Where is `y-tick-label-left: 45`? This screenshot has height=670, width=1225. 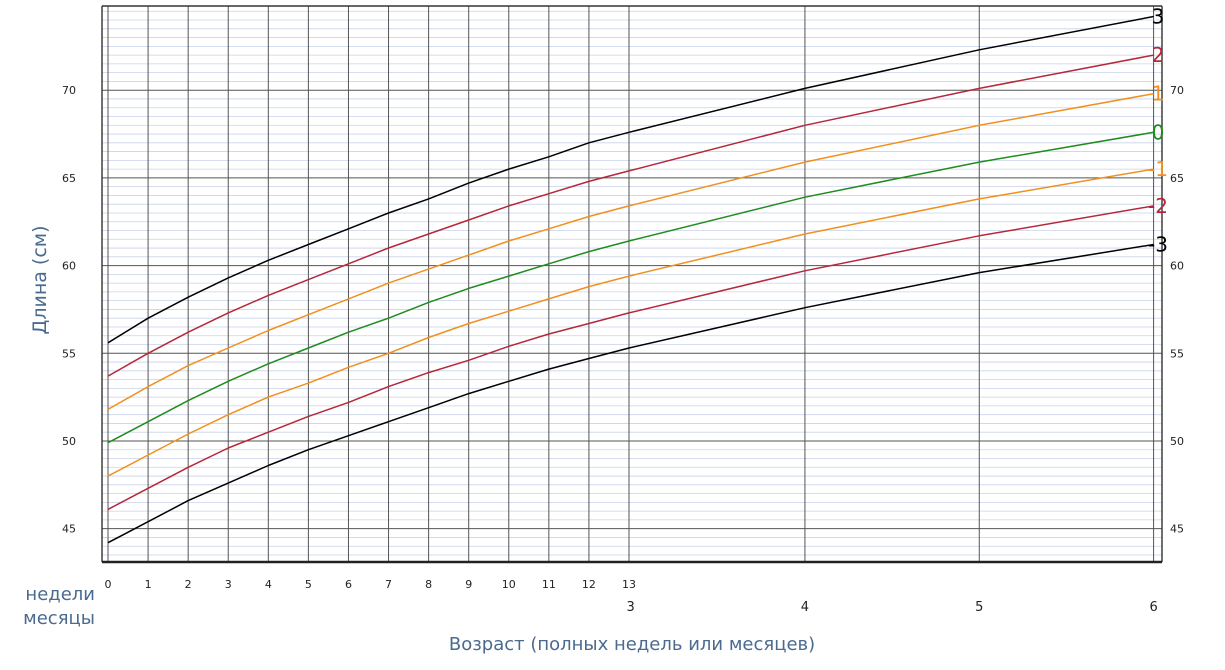 y-tick-label-left: 45 is located at coordinates (69, 529).